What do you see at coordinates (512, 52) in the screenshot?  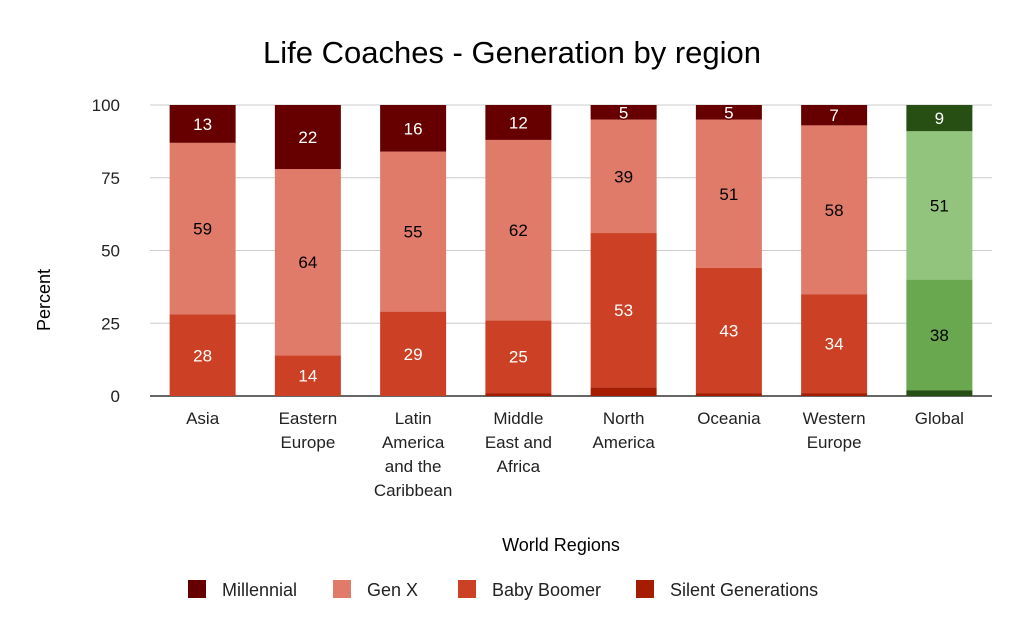 I see `chart-title: Life Coaches - Generation by region` at bounding box center [512, 52].